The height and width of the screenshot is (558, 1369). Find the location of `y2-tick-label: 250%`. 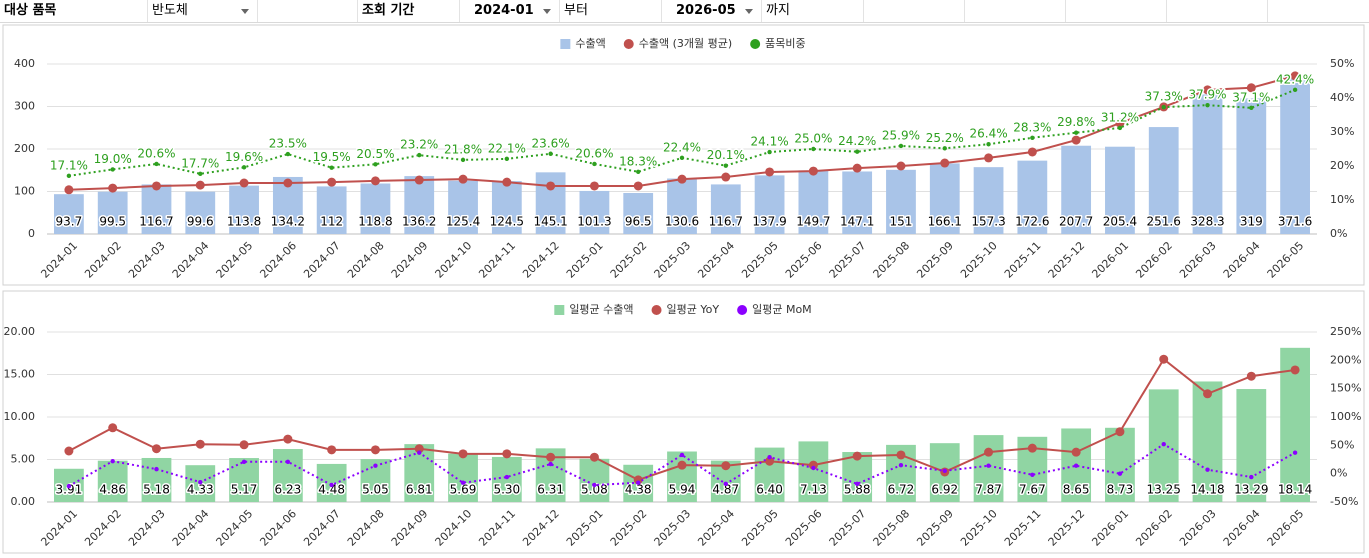

y2-tick-label: 250% is located at coordinates (1345, 331).